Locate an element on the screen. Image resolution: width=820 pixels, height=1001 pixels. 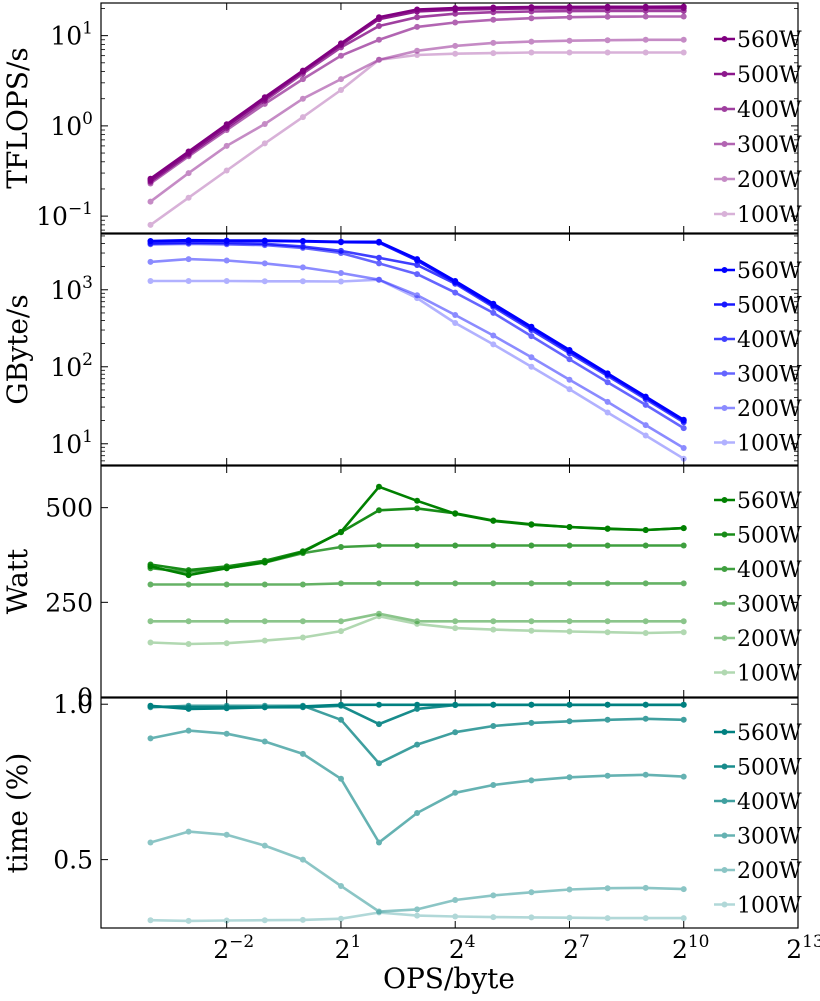
legend-label: 560W is located at coordinates (769, 271).